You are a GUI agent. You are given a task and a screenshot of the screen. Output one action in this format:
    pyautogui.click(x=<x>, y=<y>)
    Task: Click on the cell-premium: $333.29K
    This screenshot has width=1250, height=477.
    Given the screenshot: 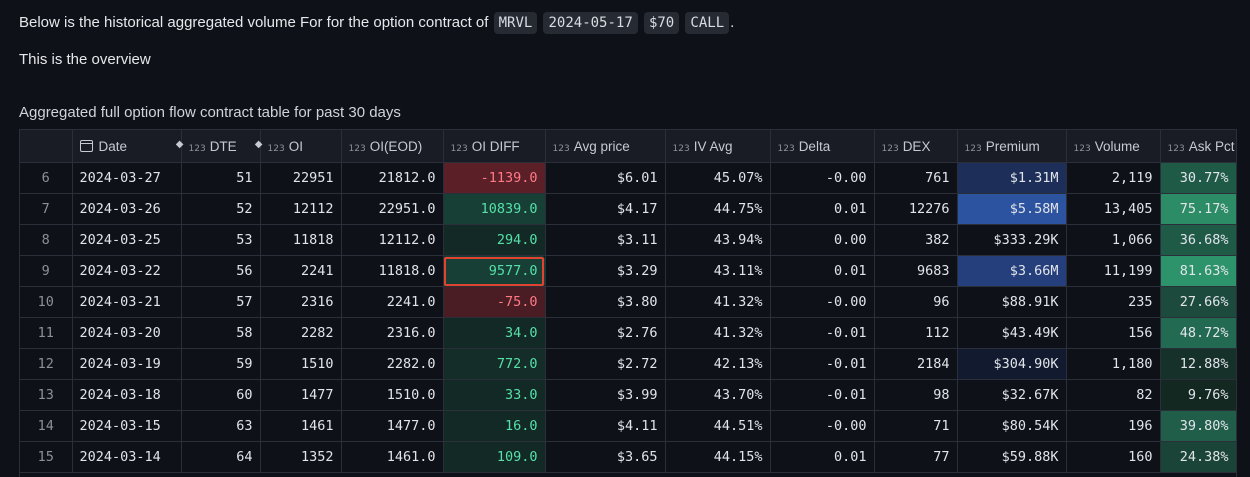 What is the action you would take?
    pyautogui.click(x=1012, y=240)
    